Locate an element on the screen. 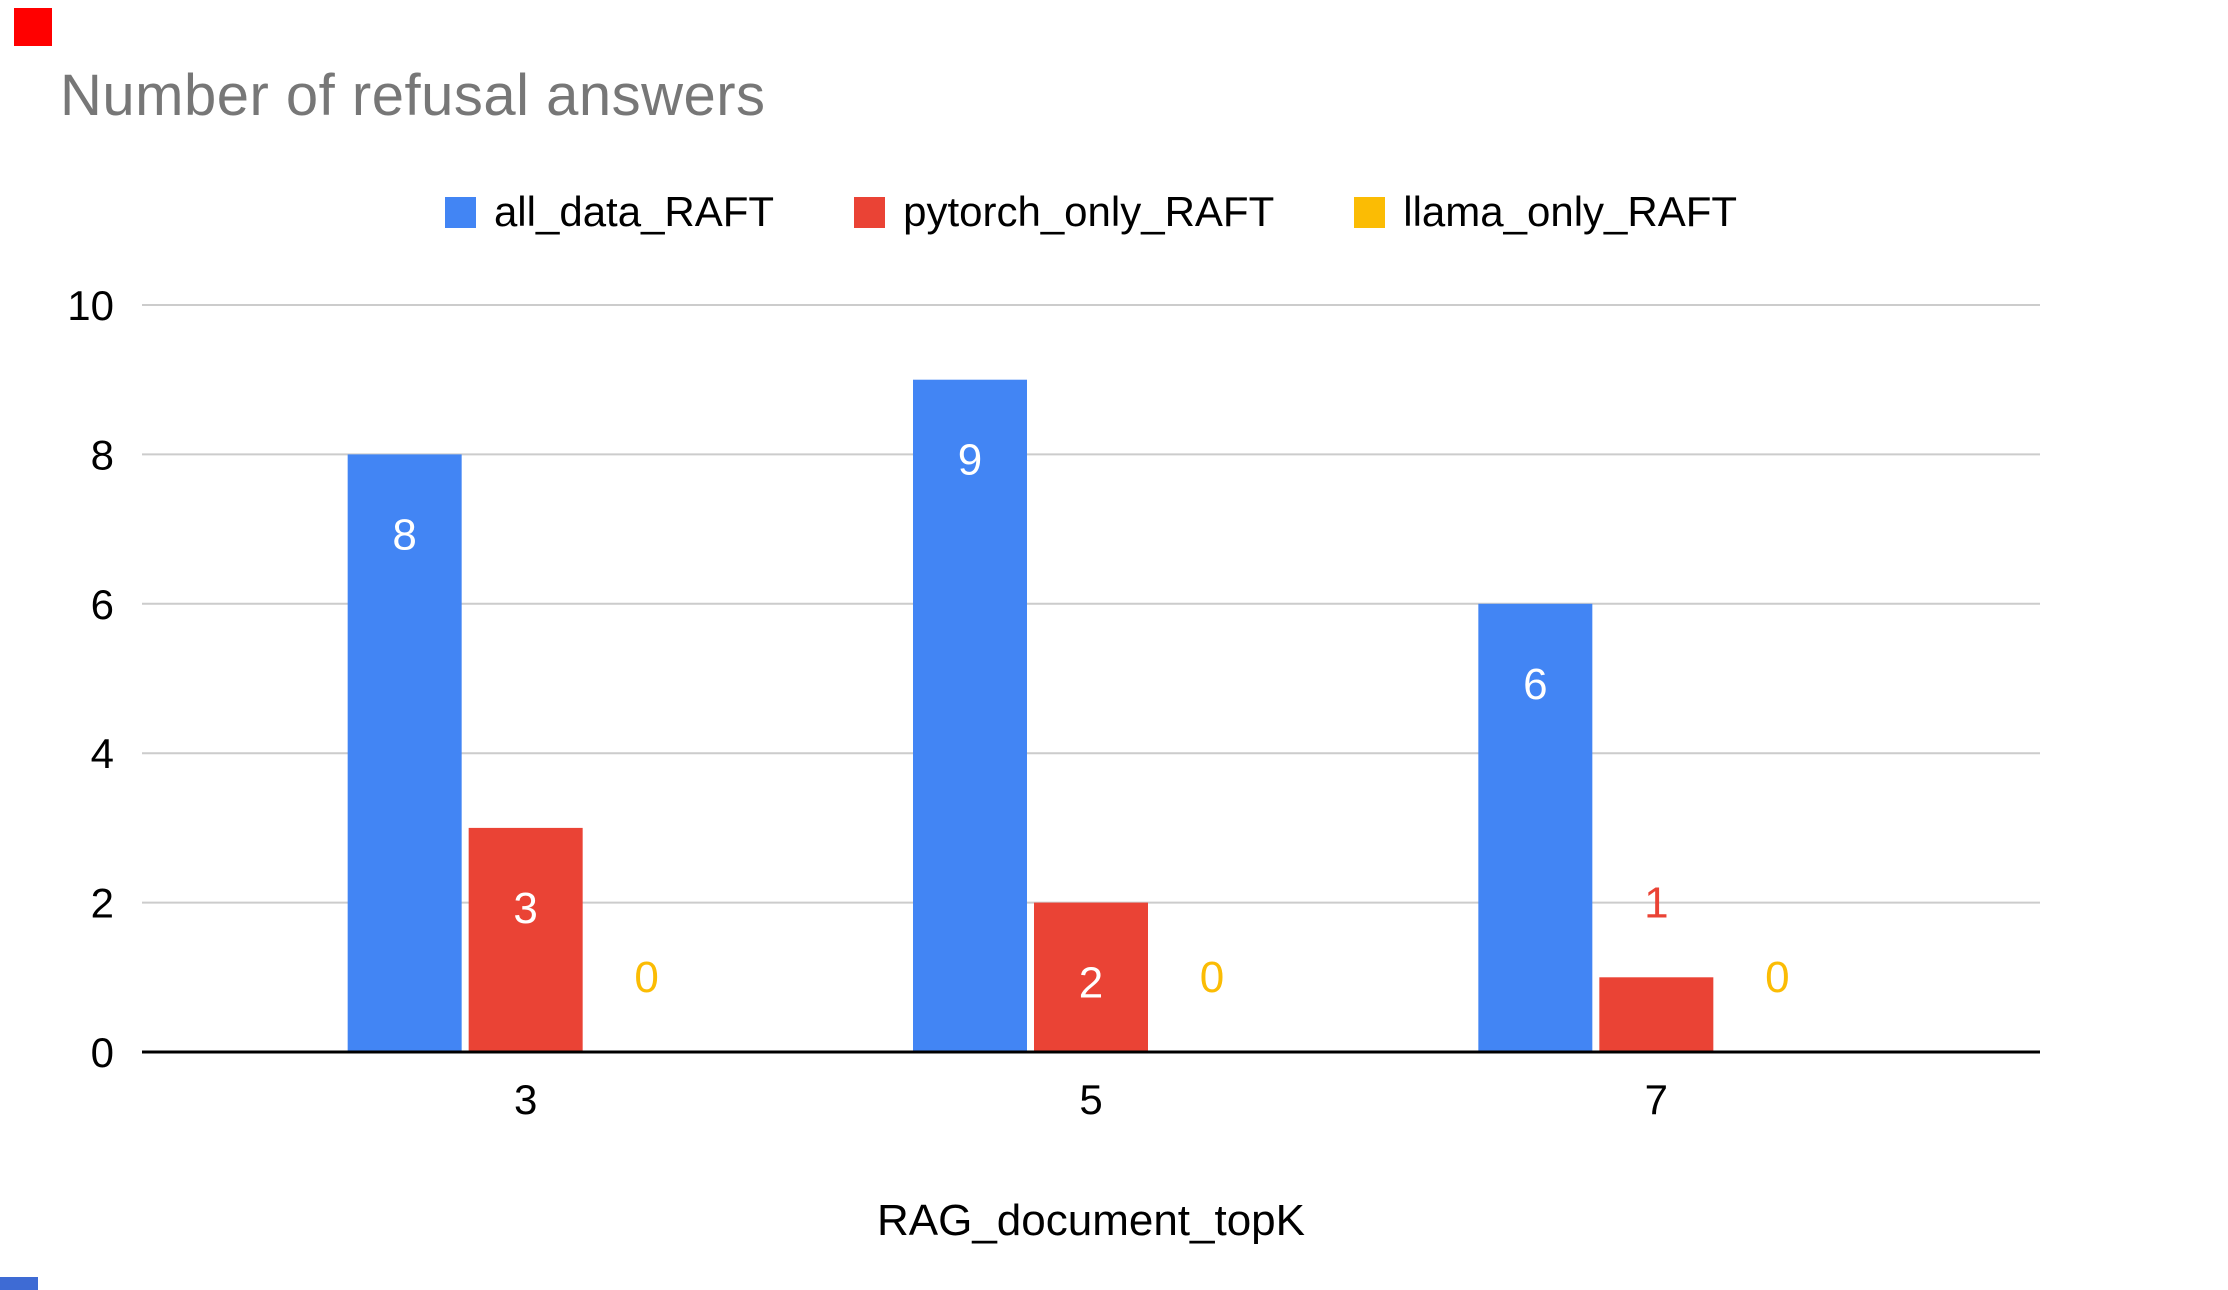 The image size is (2228, 1290). legend-label-pytorch-only-raft: pytorch_only_RAFT is located at coordinates (1089, 211).